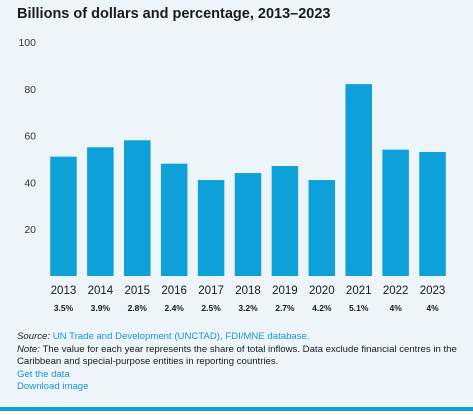 The width and height of the screenshot is (473, 415). Describe the element at coordinates (248, 308) in the screenshot. I see `share-label: 3.2%` at that location.